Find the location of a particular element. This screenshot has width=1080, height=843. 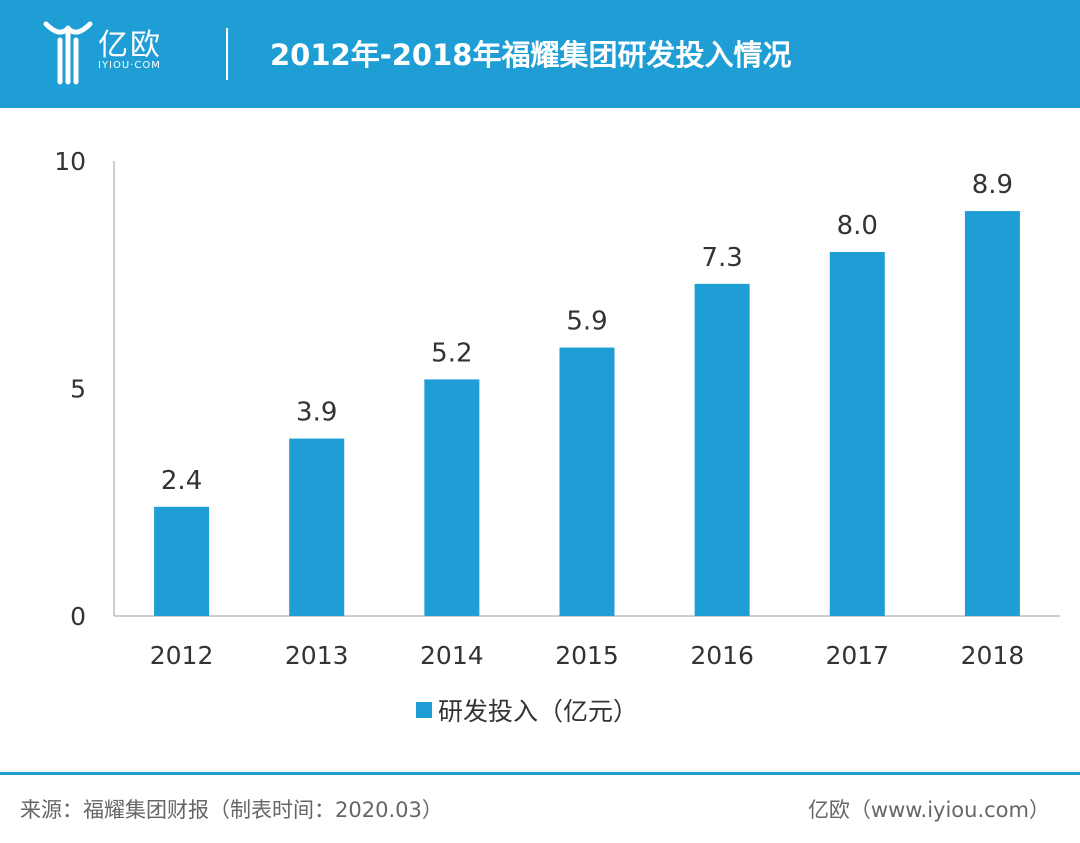

x-tick-label: 2015 is located at coordinates (587, 655).